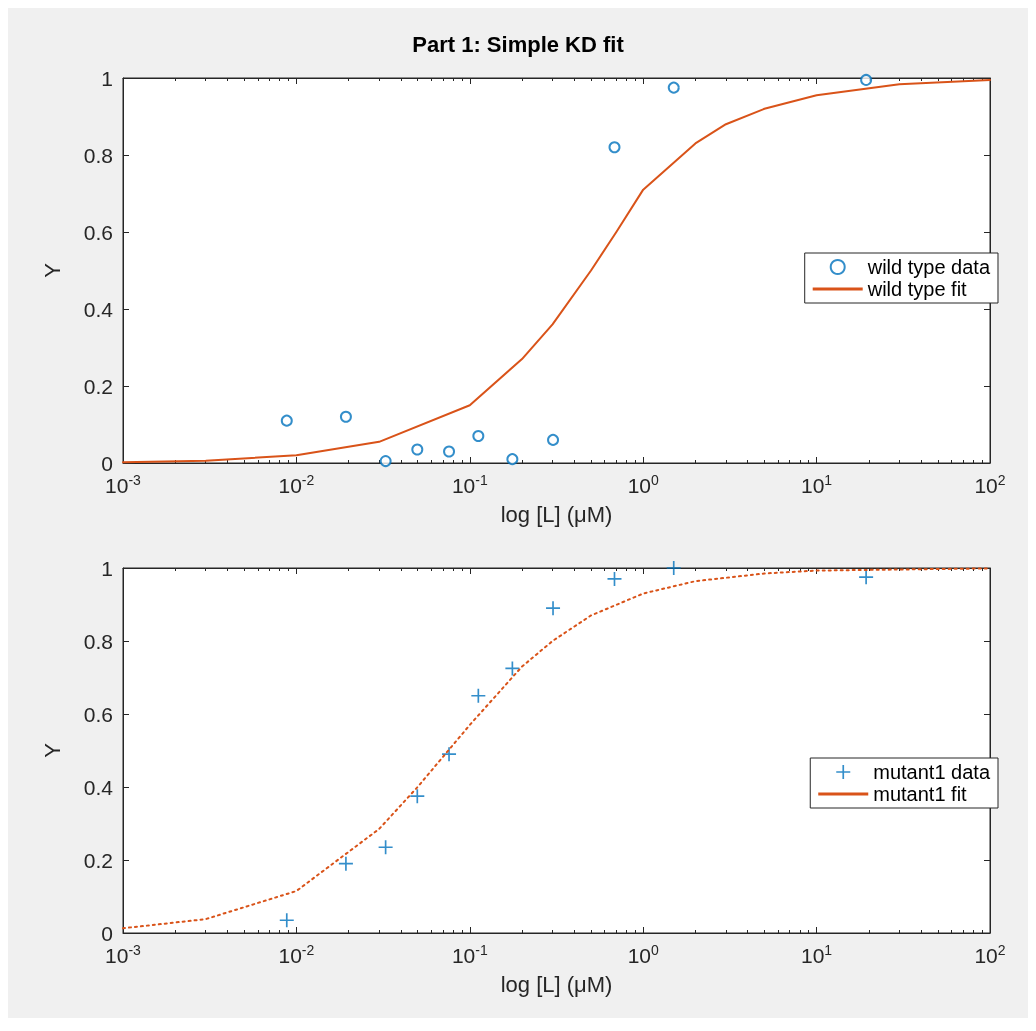 The width and height of the screenshot is (1036, 1031). Describe the element at coordinates (518, 44) in the screenshot. I see `chart-title: Part 1: Simple KD fit` at that location.